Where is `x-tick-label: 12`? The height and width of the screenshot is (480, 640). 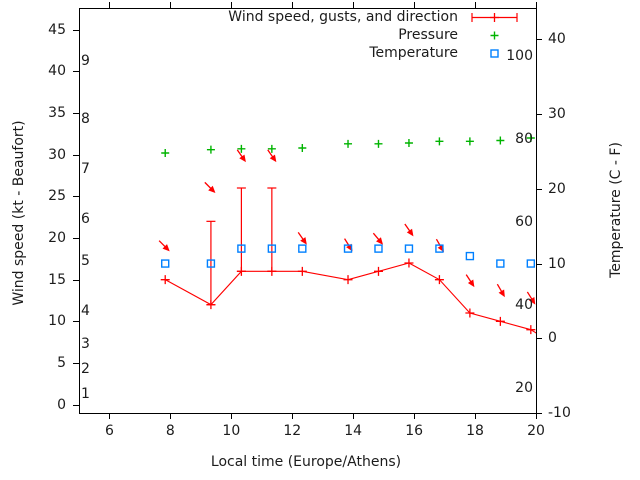
x-tick-label: 12 is located at coordinates (292, 431).